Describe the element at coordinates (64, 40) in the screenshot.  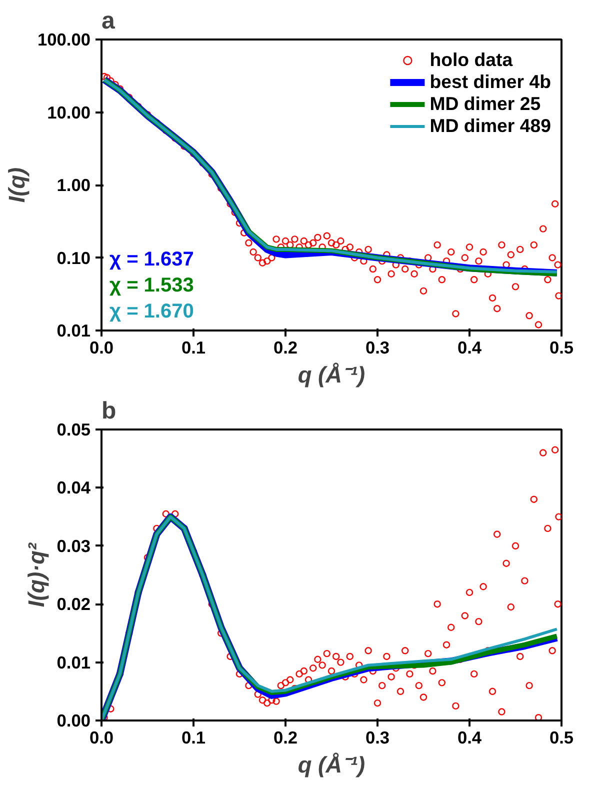
I see `y-tick-label: 100.00` at that location.